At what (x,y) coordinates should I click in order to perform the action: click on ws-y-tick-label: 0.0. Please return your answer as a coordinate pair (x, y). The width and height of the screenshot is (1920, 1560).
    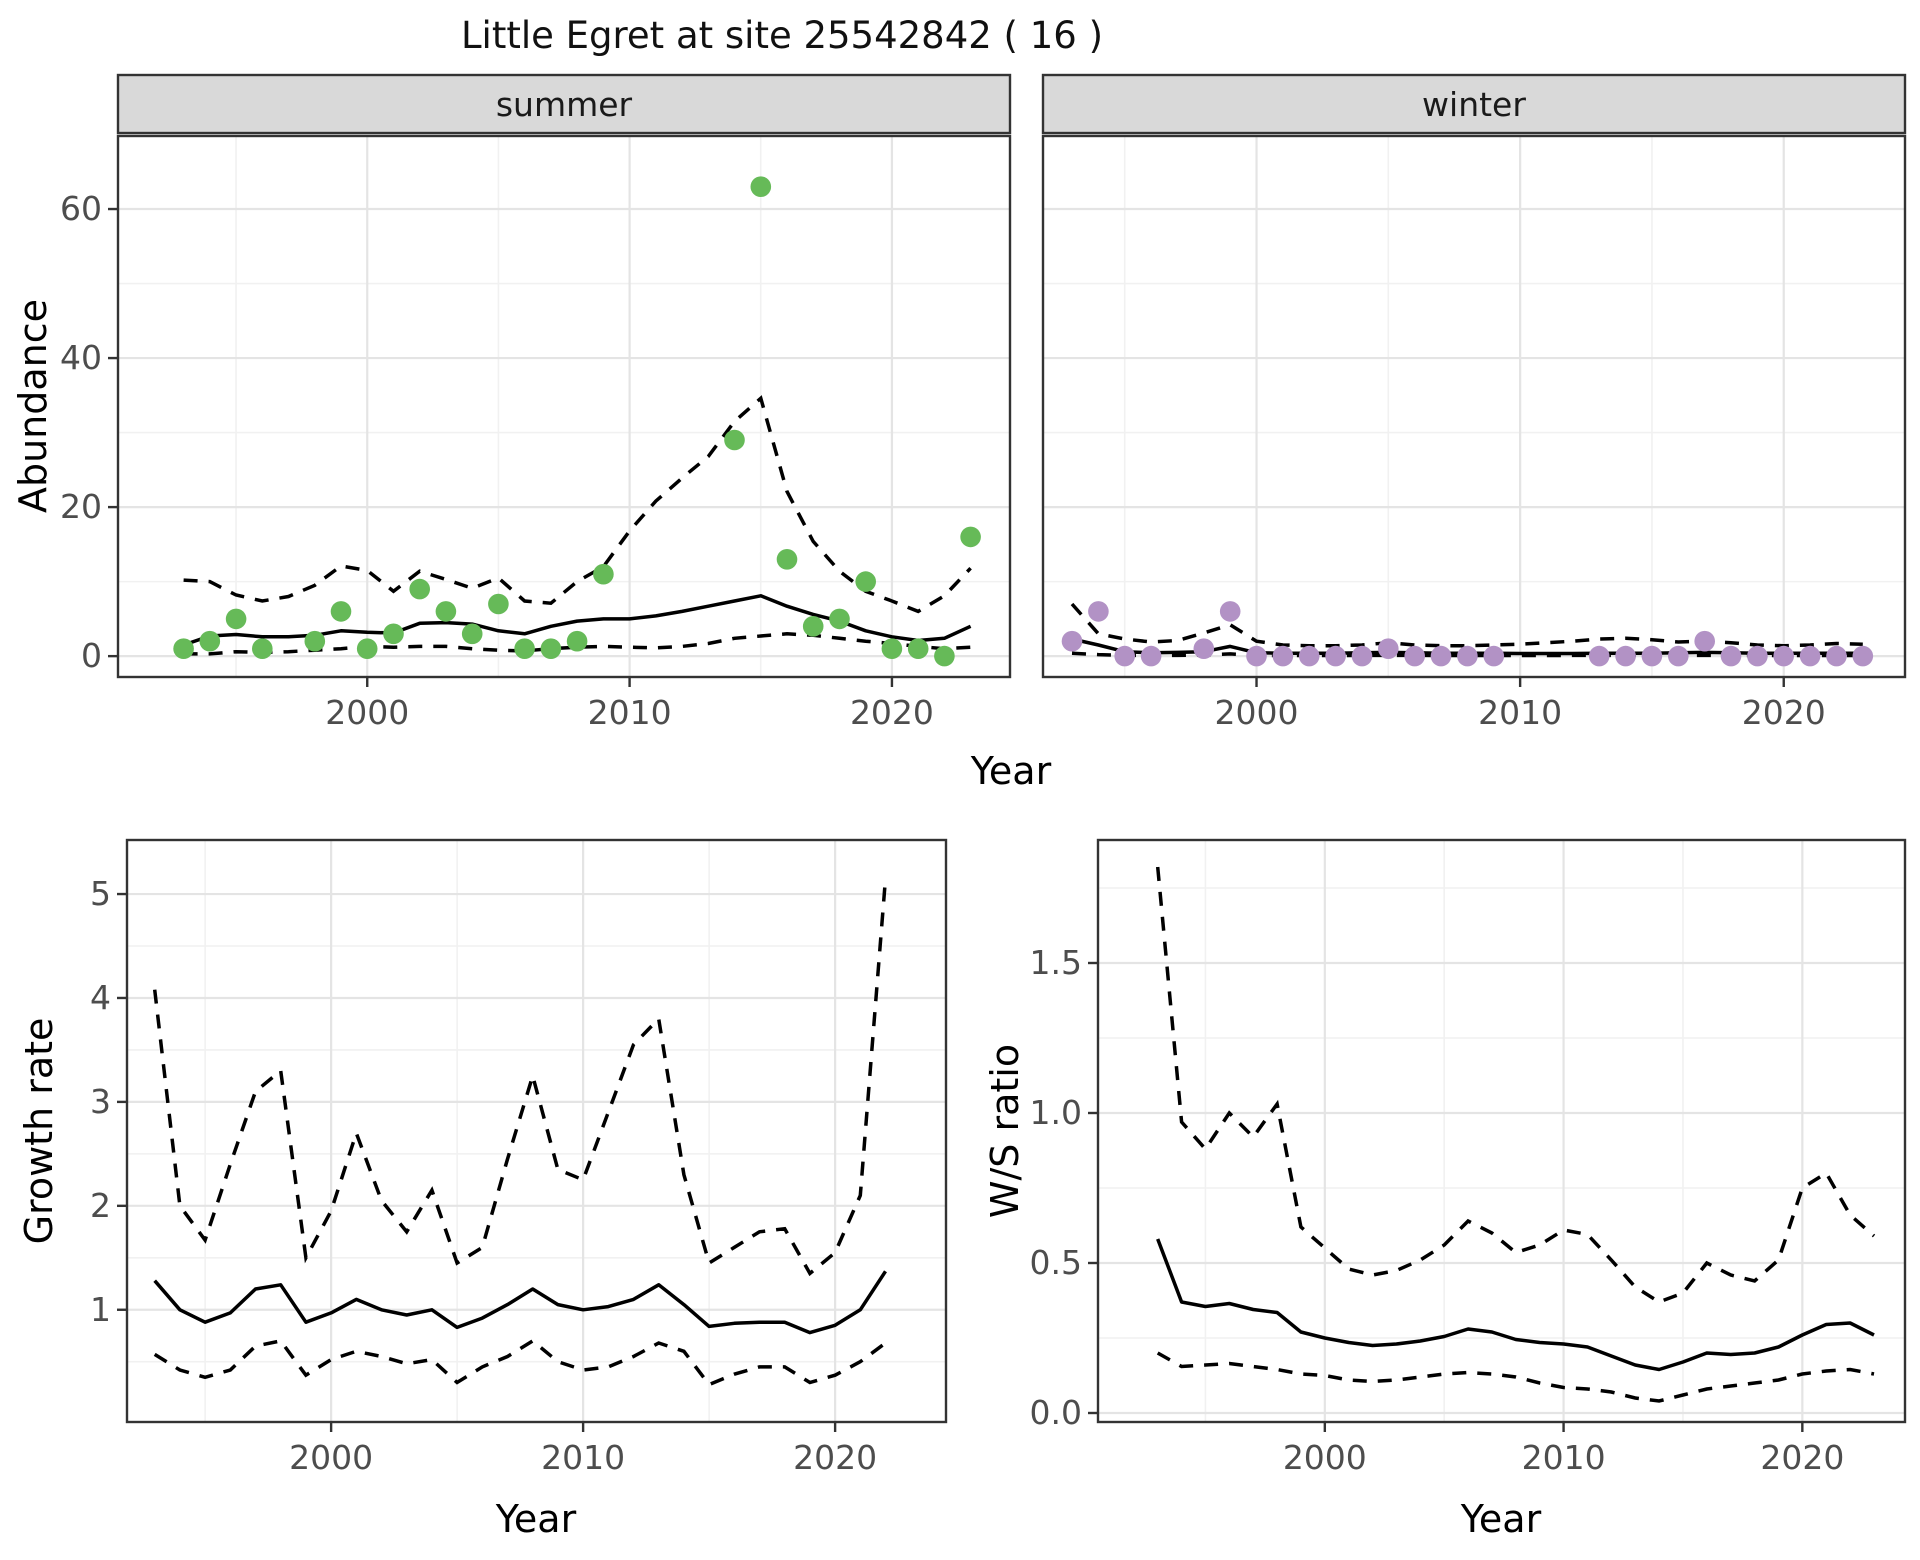
    Looking at the image, I should click on (1056, 1412).